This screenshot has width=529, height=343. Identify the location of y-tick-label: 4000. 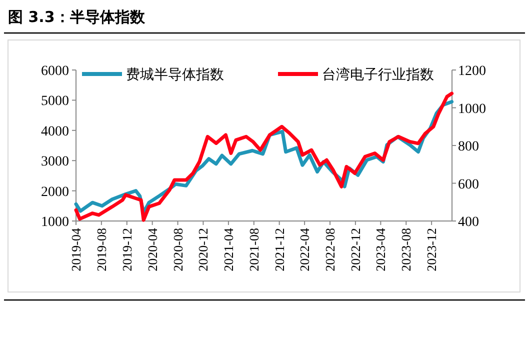
(55, 132).